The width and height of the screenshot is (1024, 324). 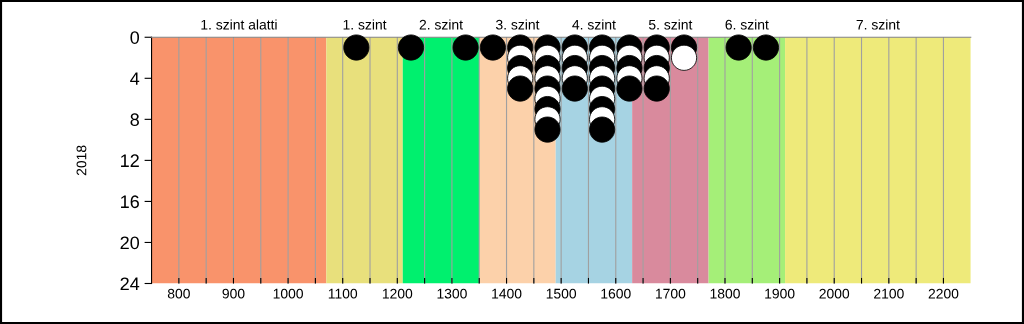 What do you see at coordinates (135, 37) in the screenshot?
I see `y-tick-label: 0` at bounding box center [135, 37].